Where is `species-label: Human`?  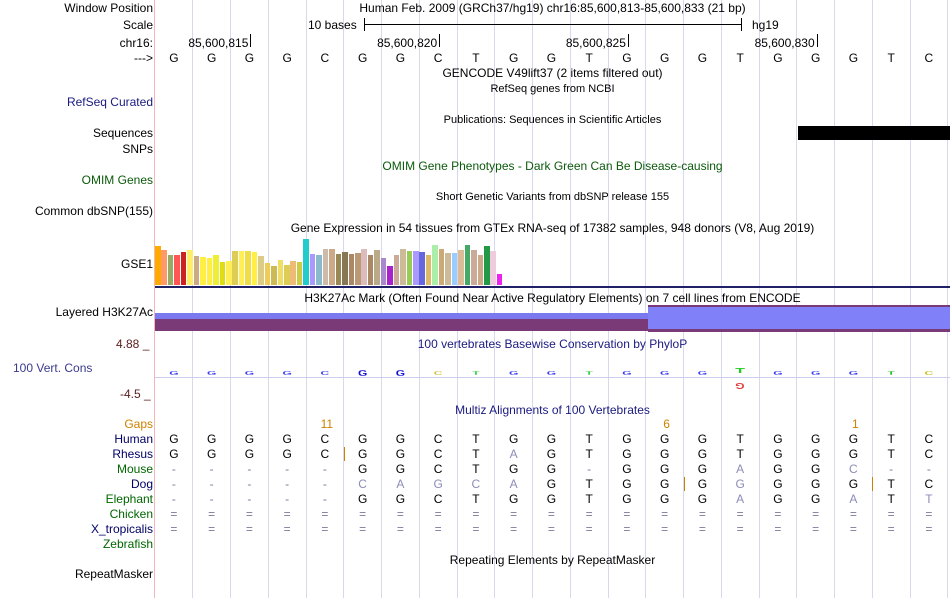 species-label: Human is located at coordinates (133, 439).